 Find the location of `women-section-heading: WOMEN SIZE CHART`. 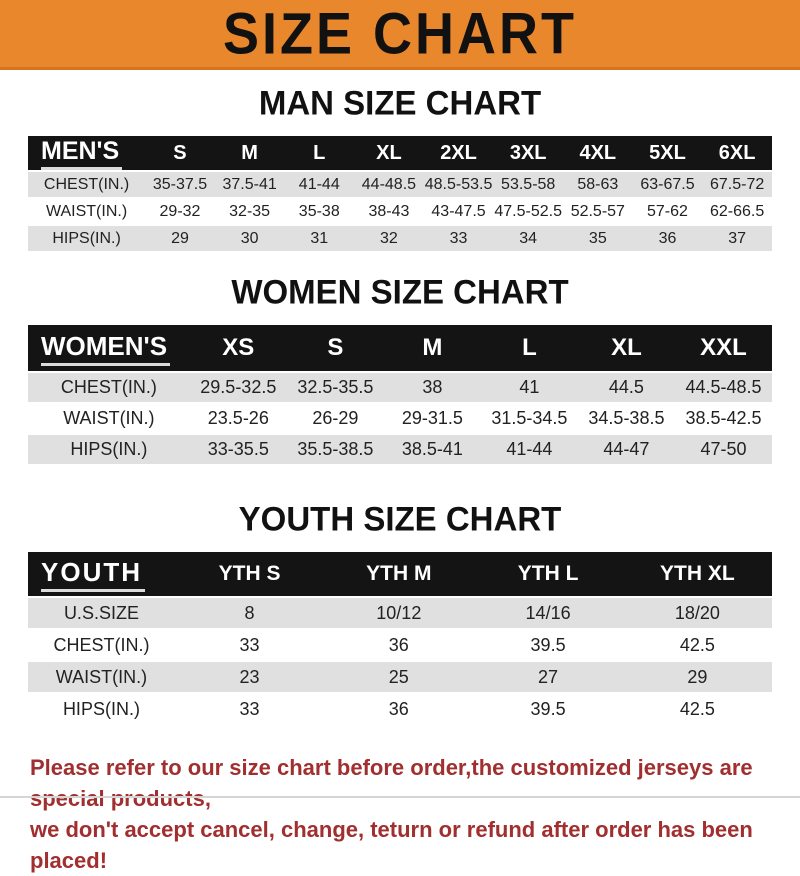

women-section-heading: WOMEN SIZE CHART is located at coordinates (400, 291).